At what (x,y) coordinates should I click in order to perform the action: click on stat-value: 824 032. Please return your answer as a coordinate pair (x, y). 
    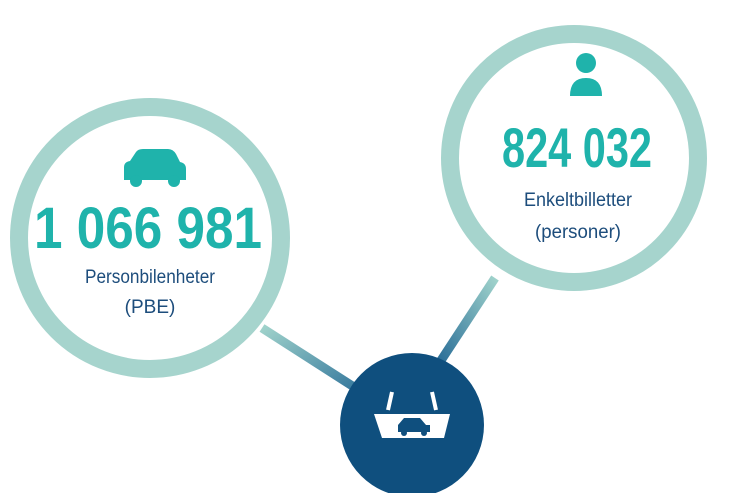
    Looking at the image, I should click on (577, 147).